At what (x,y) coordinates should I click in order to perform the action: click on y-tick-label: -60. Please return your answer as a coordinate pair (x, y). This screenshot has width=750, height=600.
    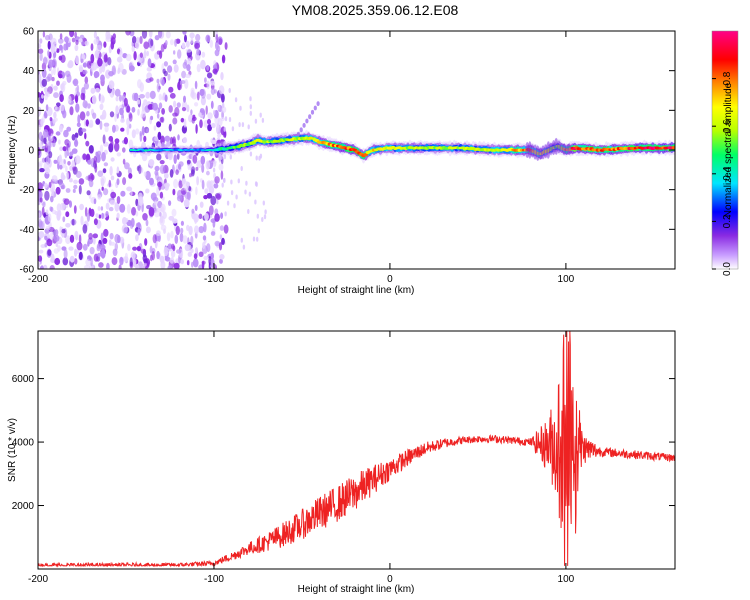
    Looking at the image, I should click on (27, 270).